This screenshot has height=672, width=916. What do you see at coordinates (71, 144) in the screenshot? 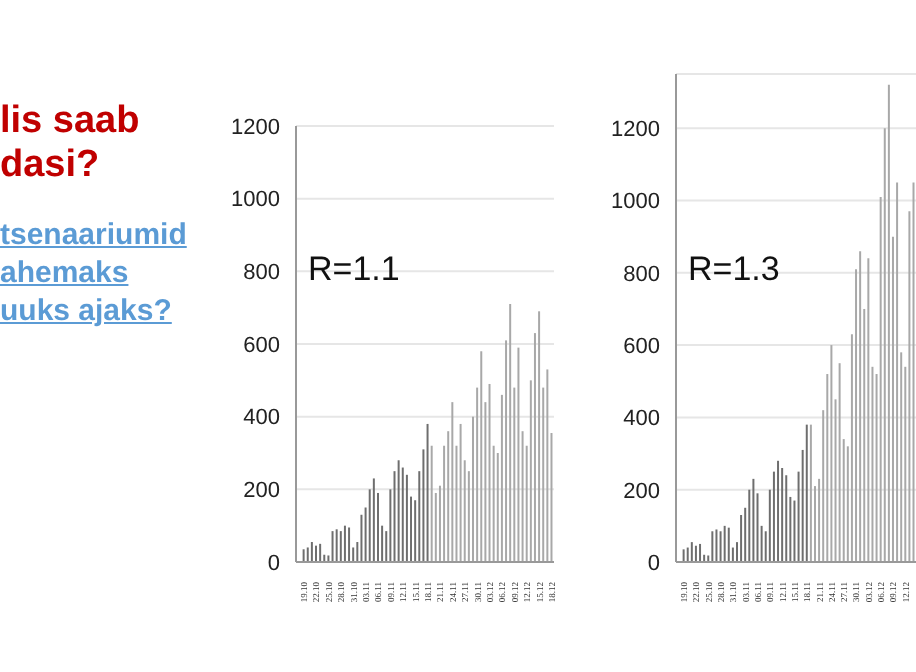
I see `text: lis saab dasi?` at bounding box center [71, 144].